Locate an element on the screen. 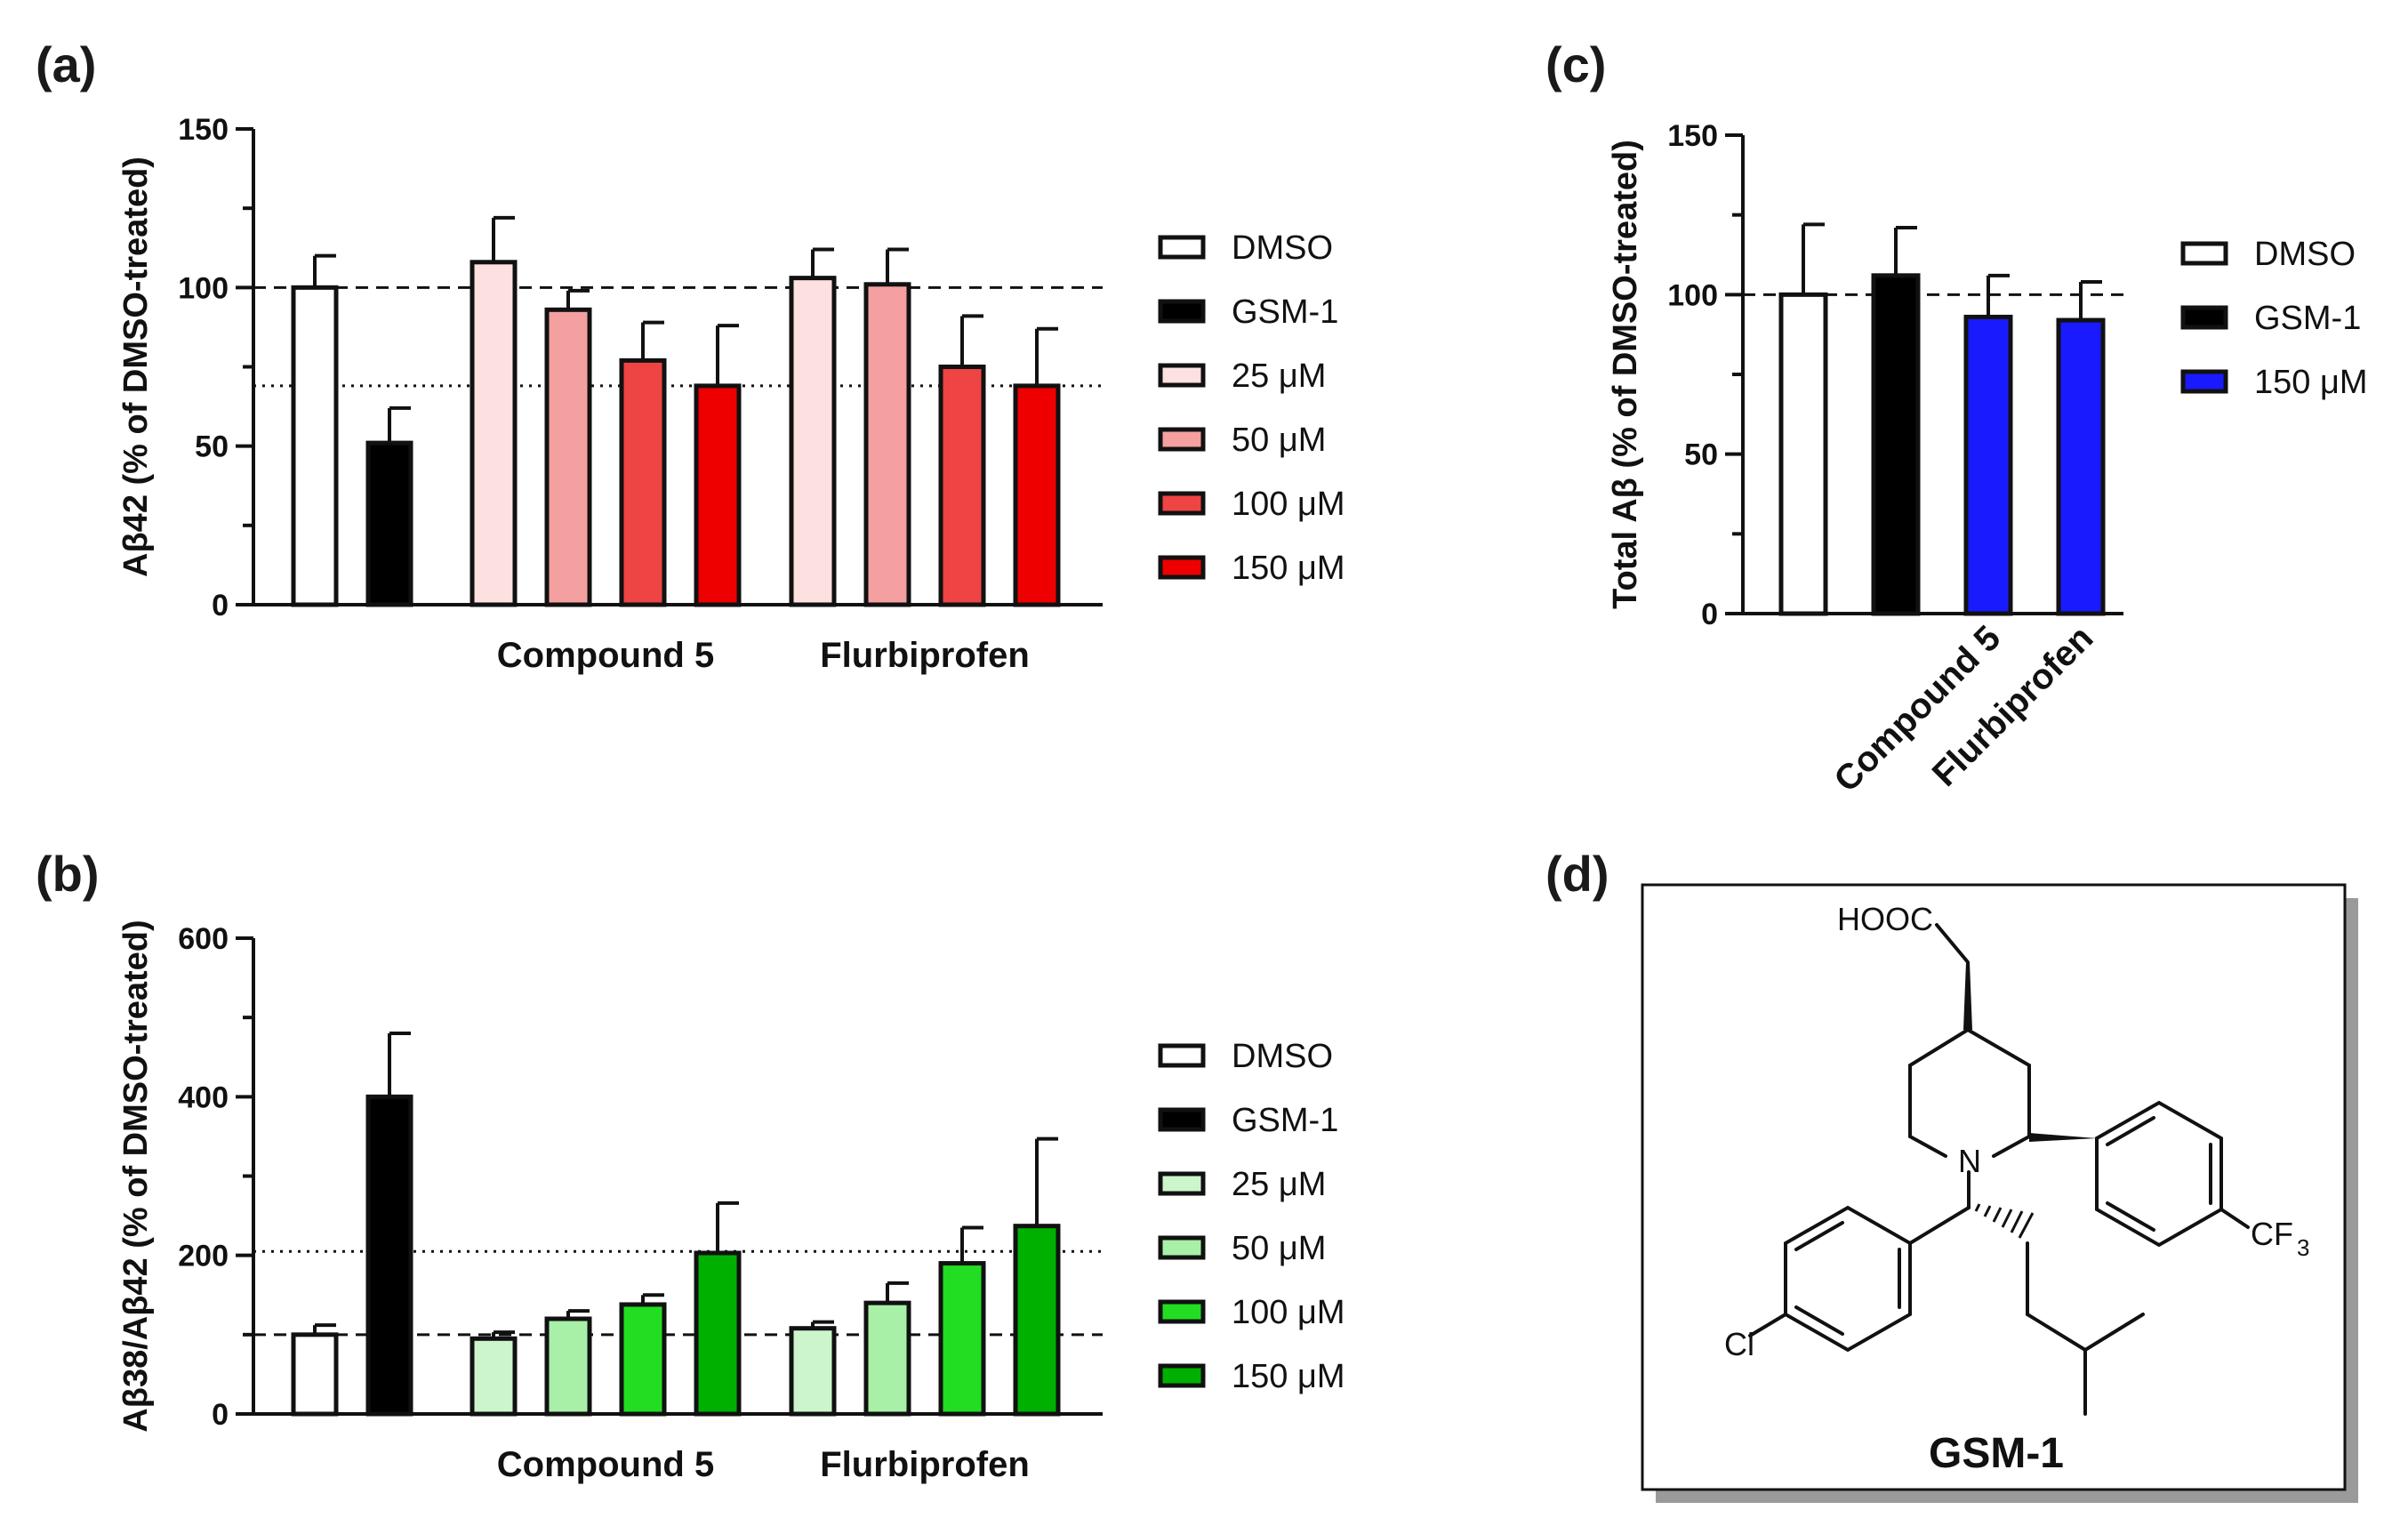  gsm1-structure: HOOC N Cl CF 3 GSM-1 is located at coordinates (2000, 1193).